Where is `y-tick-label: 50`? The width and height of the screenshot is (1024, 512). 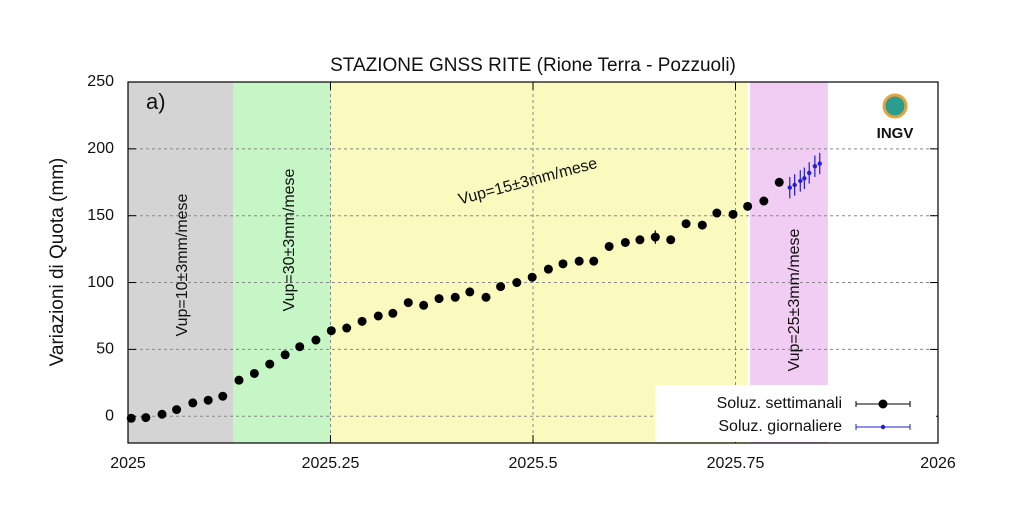
y-tick-label: 50 is located at coordinates (105, 349).